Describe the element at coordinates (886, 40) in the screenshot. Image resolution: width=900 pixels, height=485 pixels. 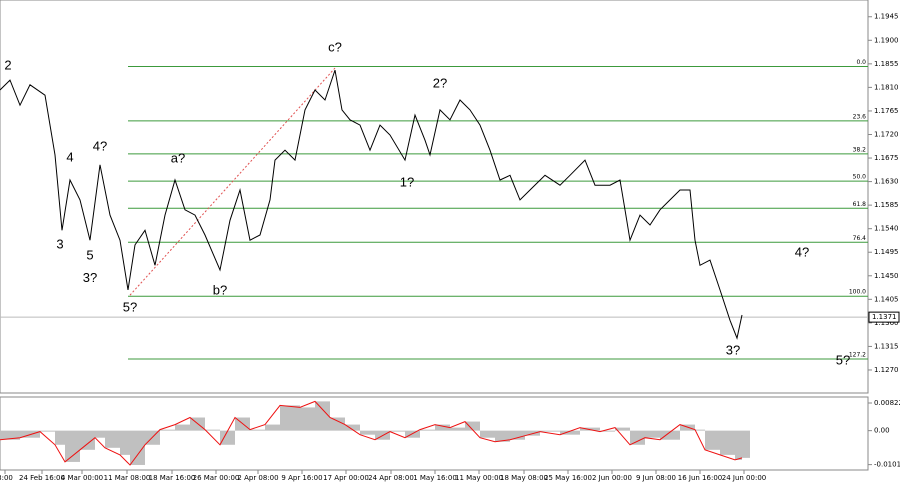
I see `y-tick-label: 1.1900` at that location.